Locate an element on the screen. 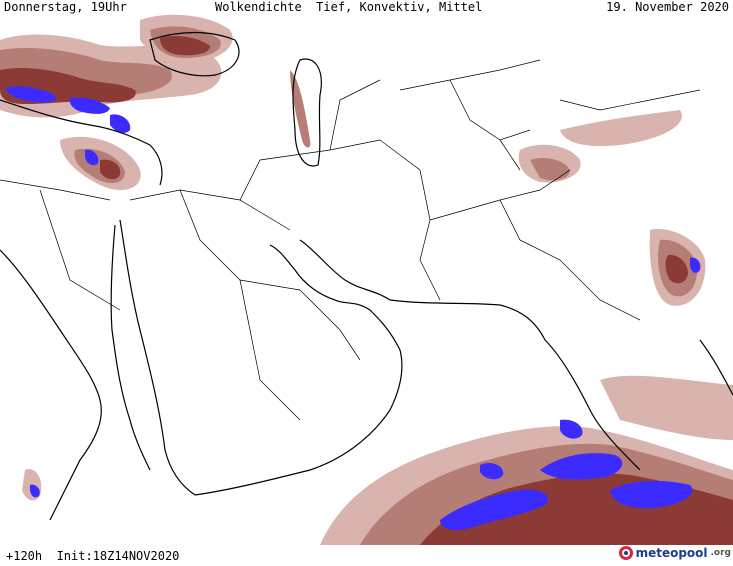 This screenshot has height=566, width=733. map-title: Wolkendichte Tief, Konvektiv, Mittel is located at coordinates (349, 7).